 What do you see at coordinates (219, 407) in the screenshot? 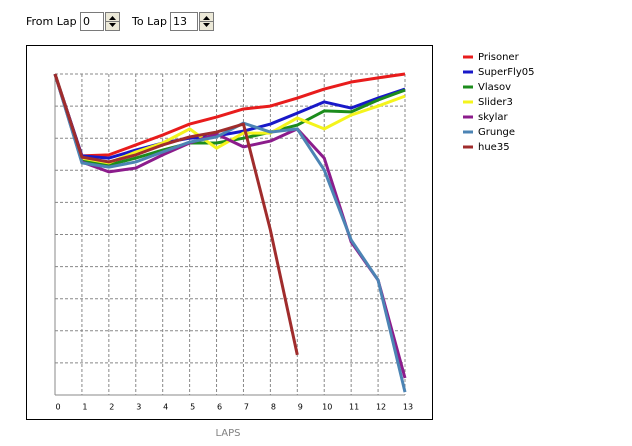
I see `x-tick-label: 6` at bounding box center [219, 407].